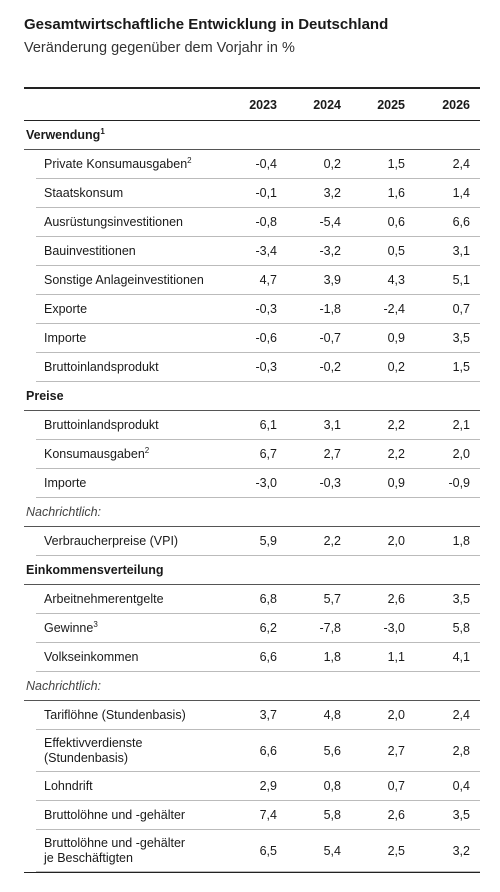  What do you see at coordinates (461, 222) in the screenshot?
I see `value-cell: 6,6` at bounding box center [461, 222].